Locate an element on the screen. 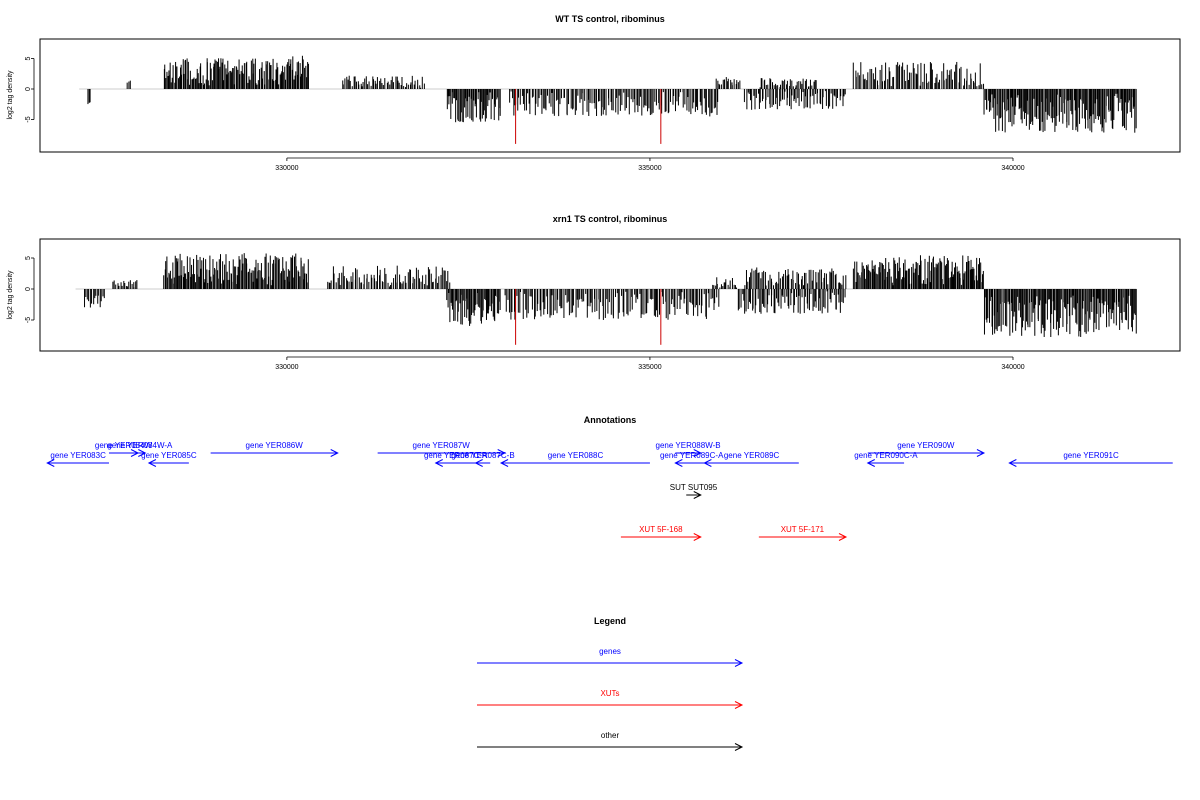 The width and height of the screenshot is (1200, 800). annotation-gene: gene YER088W-B is located at coordinates (688, 449).